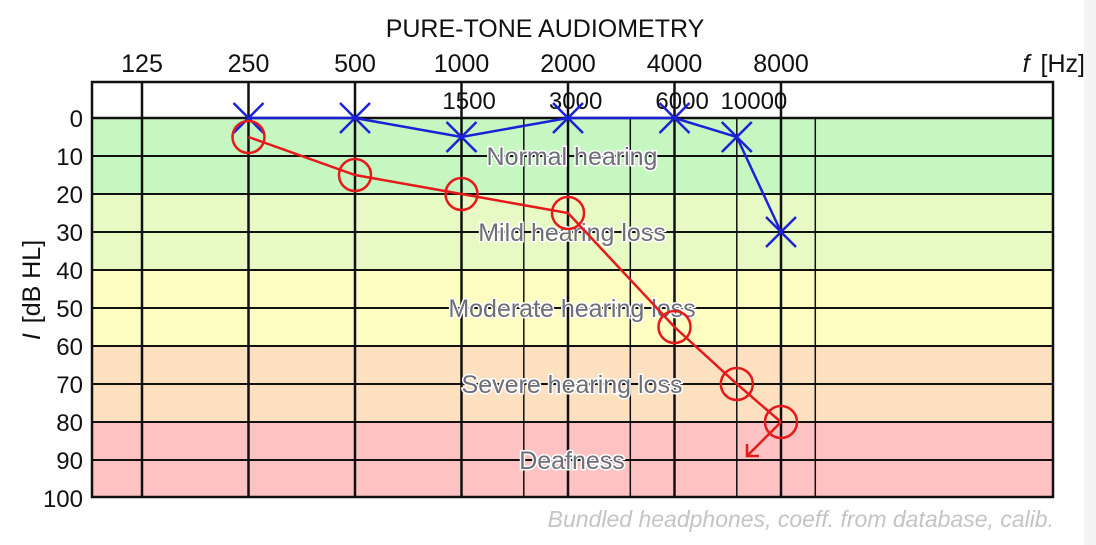 This screenshot has width=1096, height=545. Describe the element at coordinates (69, 195) in the screenshot. I see `y-tick-label: 20` at that location.